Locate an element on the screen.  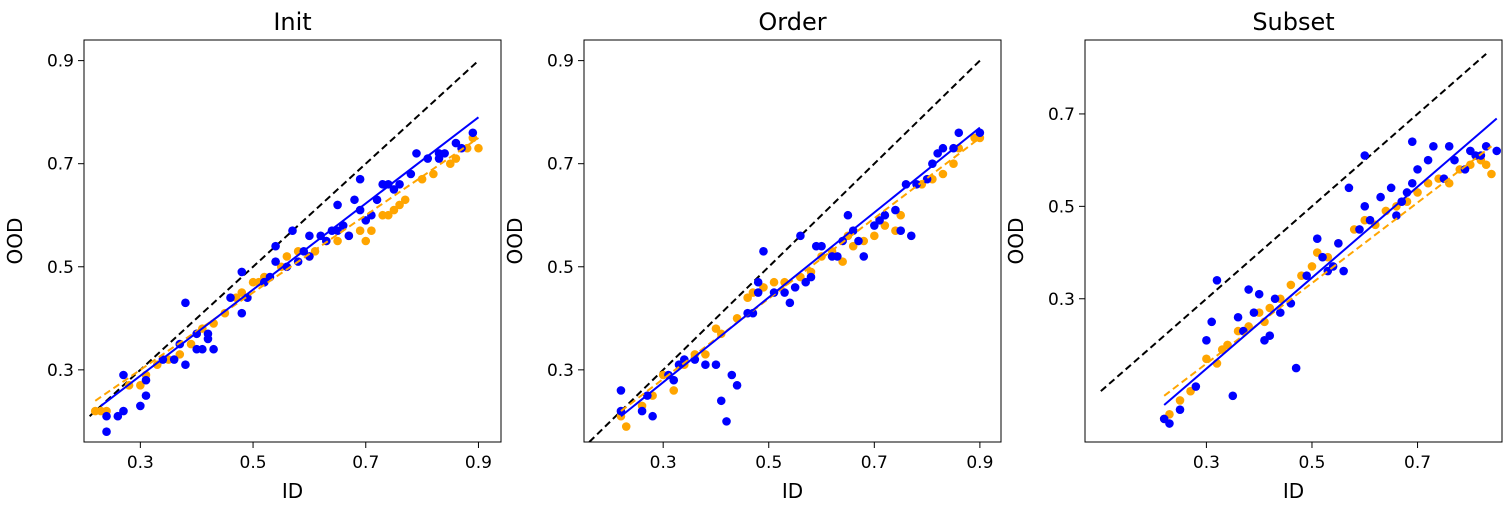
x-tick-label: 0.9 is located at coordinates (478, 463).